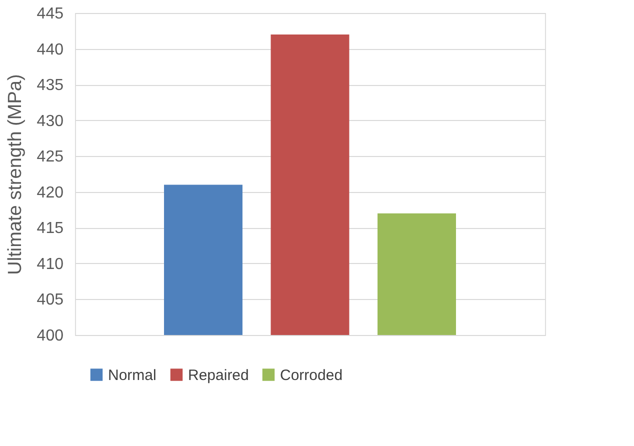  I want to click on y-tick-label: 445, so click(50, 14).